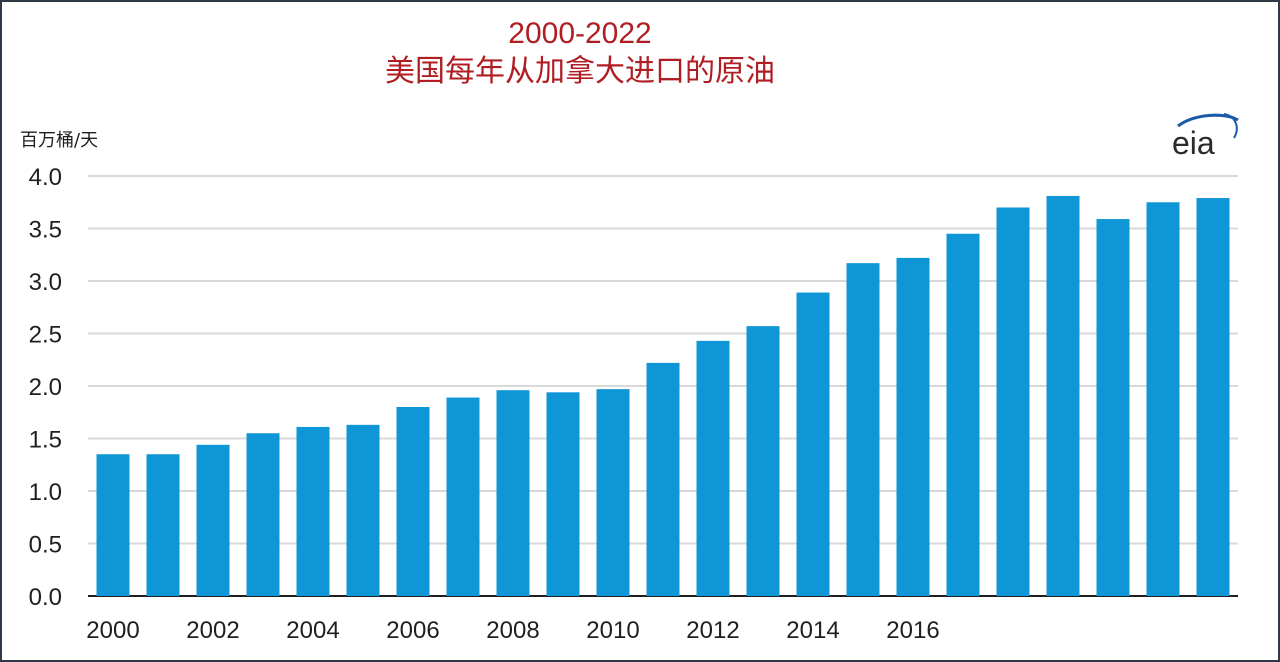 The height and width of the screenshot is (662, 1280). I want to click on x-tick-label: 2014, so click(812, 630).